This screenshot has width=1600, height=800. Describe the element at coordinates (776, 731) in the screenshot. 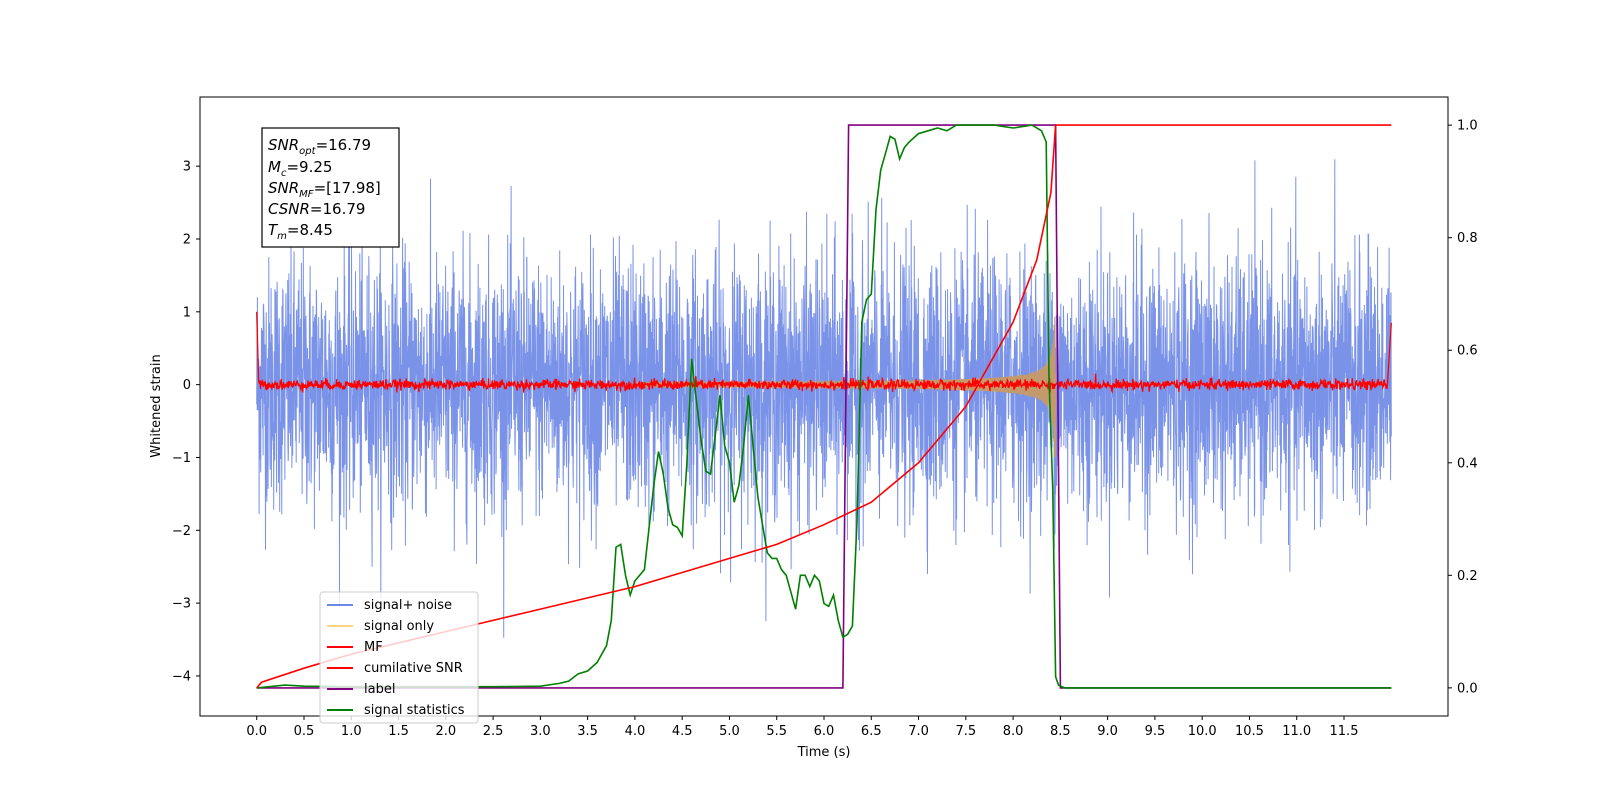

I see `x-tick-label: 5.5` at that location.